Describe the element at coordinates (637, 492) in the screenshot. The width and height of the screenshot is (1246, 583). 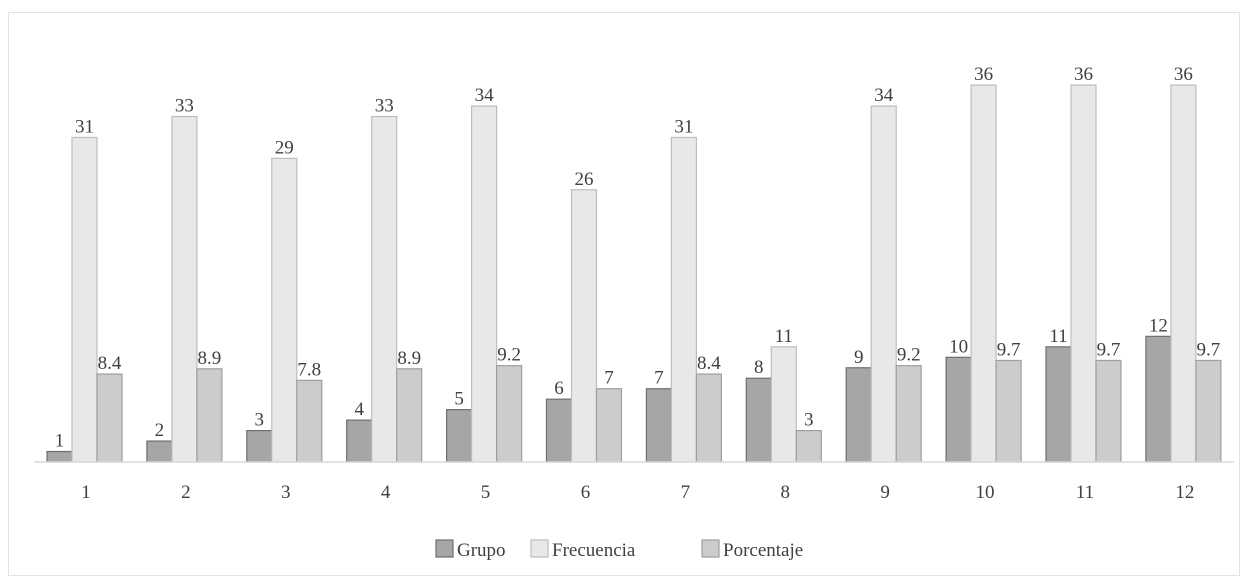
I see `x-tick-labels: 1 2 3 4 5 6 7 8 9 10 11 12` at that location.